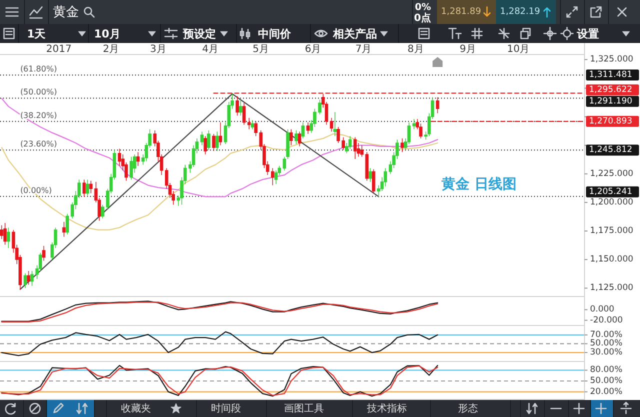 Image resolution: width=640 pixels, height=417 pixels. Describe the element at coordinates (136, 408) in the screenshot. I see `text: 收藏夹` at that location.